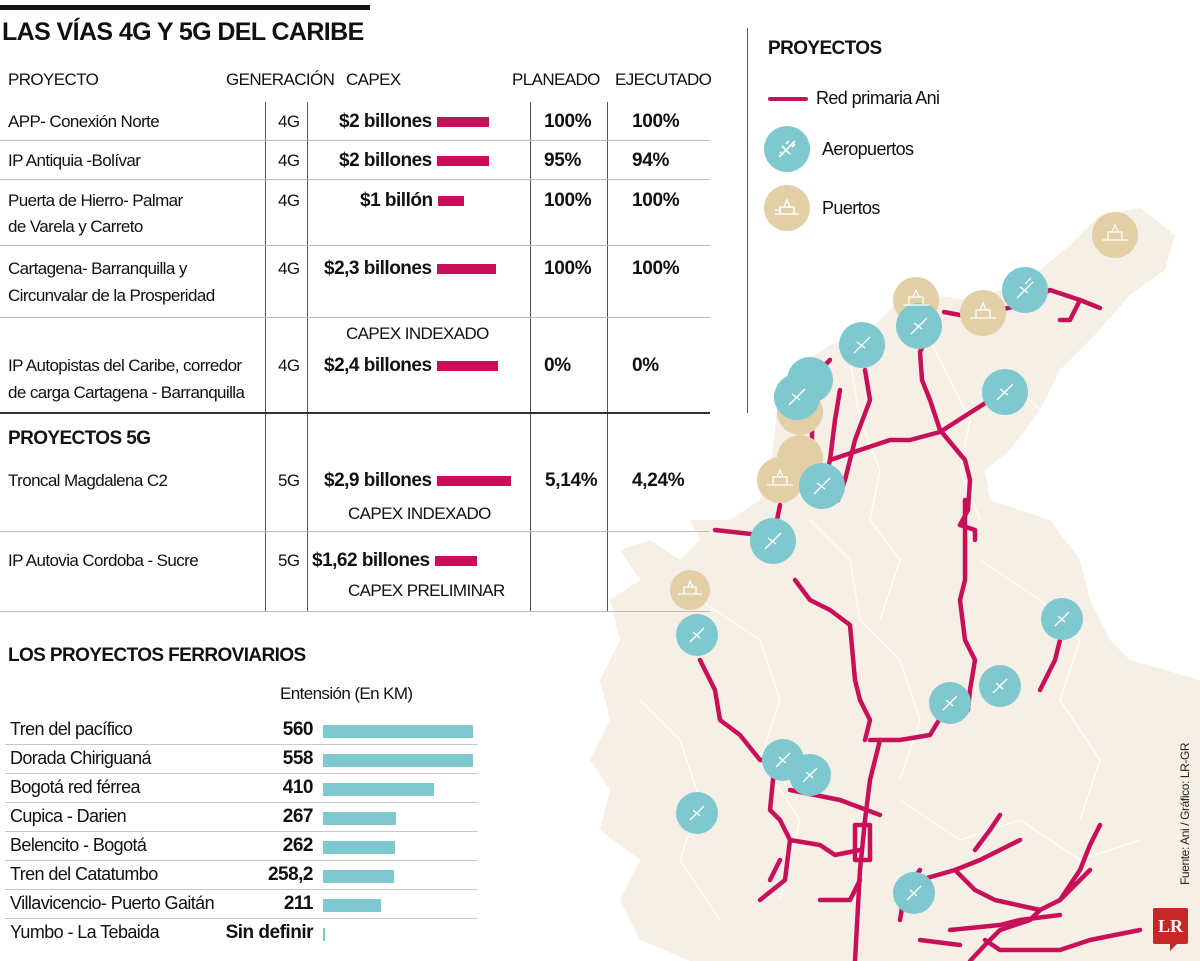 The image size is (1200, 961). What do you see at coordinates (417, 333) in the screenshot?
I see `capex-note: CAPEX INDEXADO` at bounding box center [417, 333].